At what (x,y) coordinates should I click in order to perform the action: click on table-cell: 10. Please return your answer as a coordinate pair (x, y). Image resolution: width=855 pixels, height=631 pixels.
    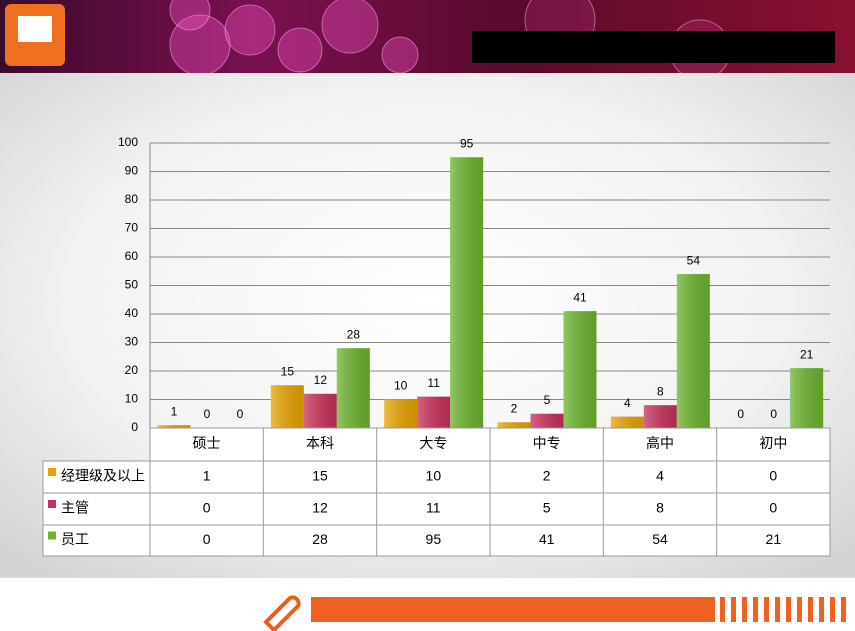
    Looking at the image, I should click on (434, 476).